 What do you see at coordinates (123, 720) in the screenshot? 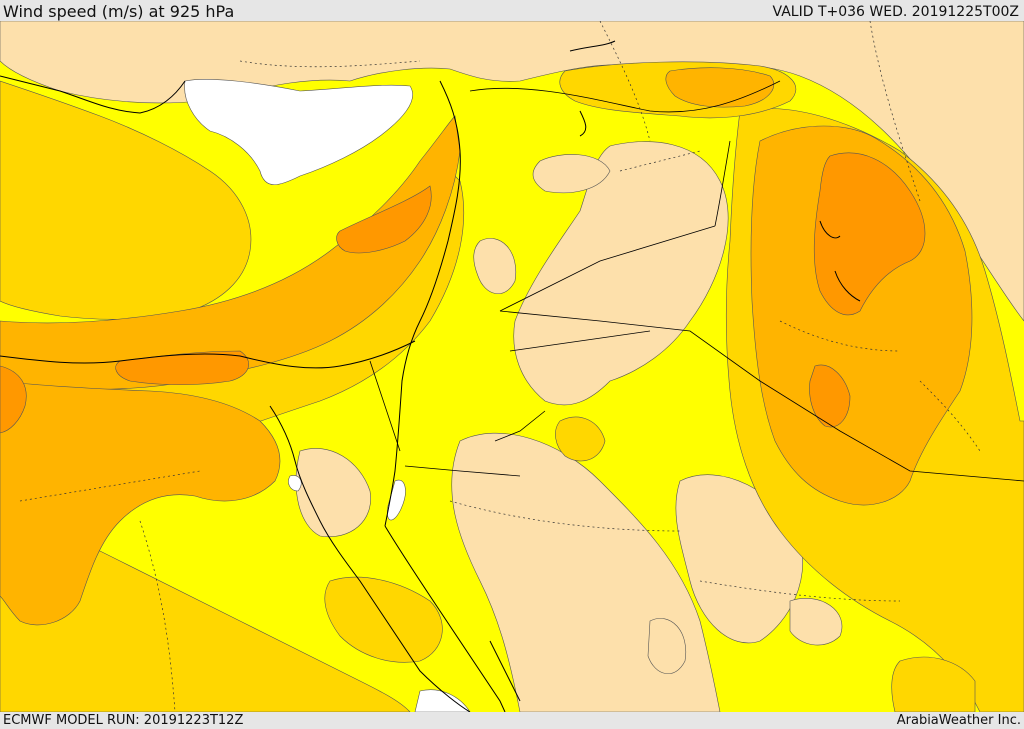
I see `model-run-label: ECMWF MODEL RUN: 20191223T12Z` at bounding box center [123, 720].